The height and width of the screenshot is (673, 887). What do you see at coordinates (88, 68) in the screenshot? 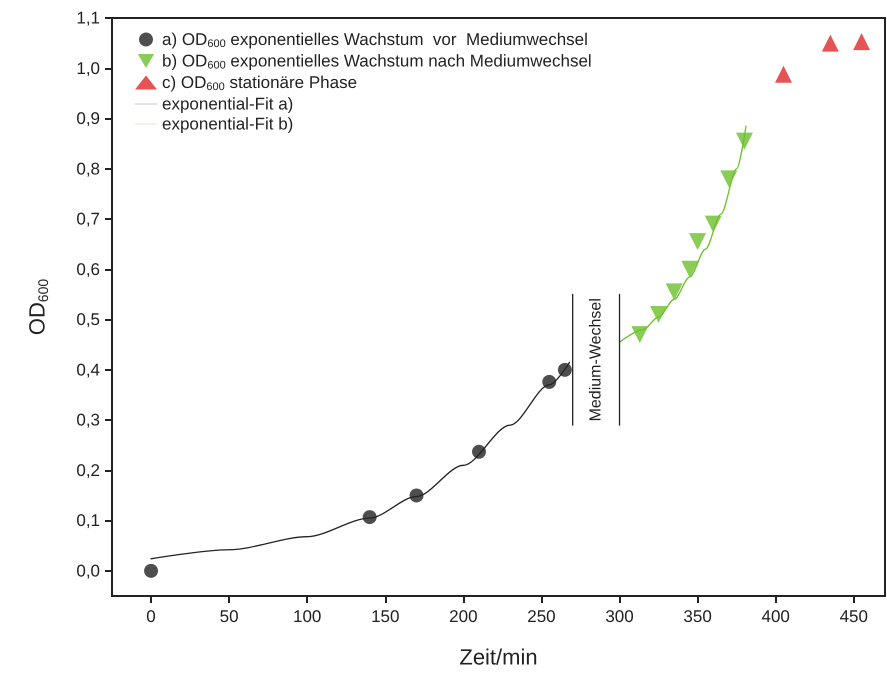
I see `y-tick-label: 1,0` at bounding box center [88, 68].